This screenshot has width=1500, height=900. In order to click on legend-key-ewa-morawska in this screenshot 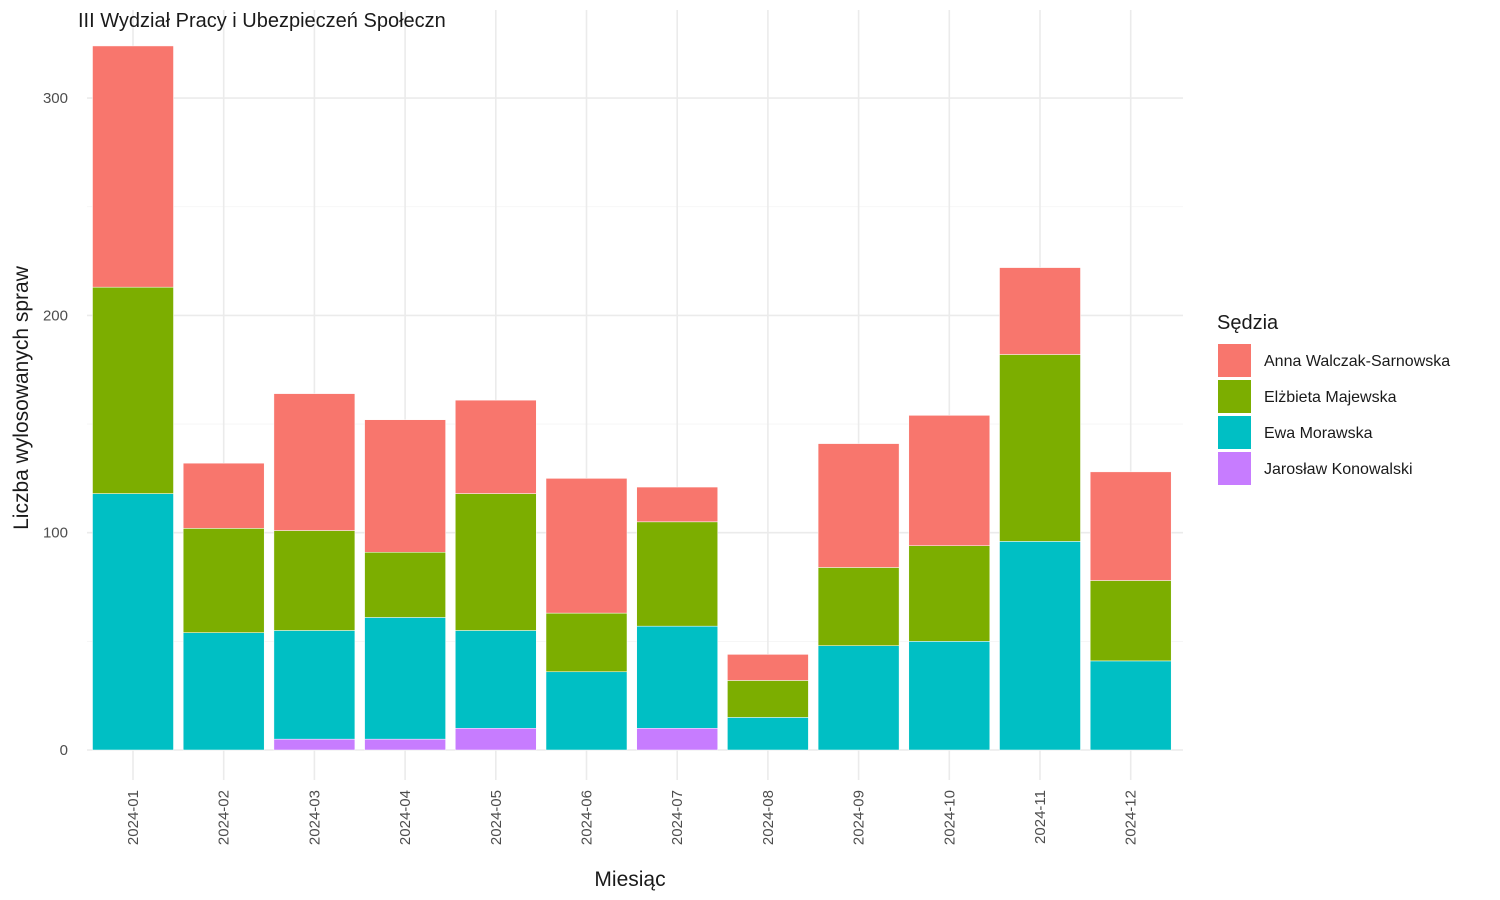, I will do `click(1234, 432)`.